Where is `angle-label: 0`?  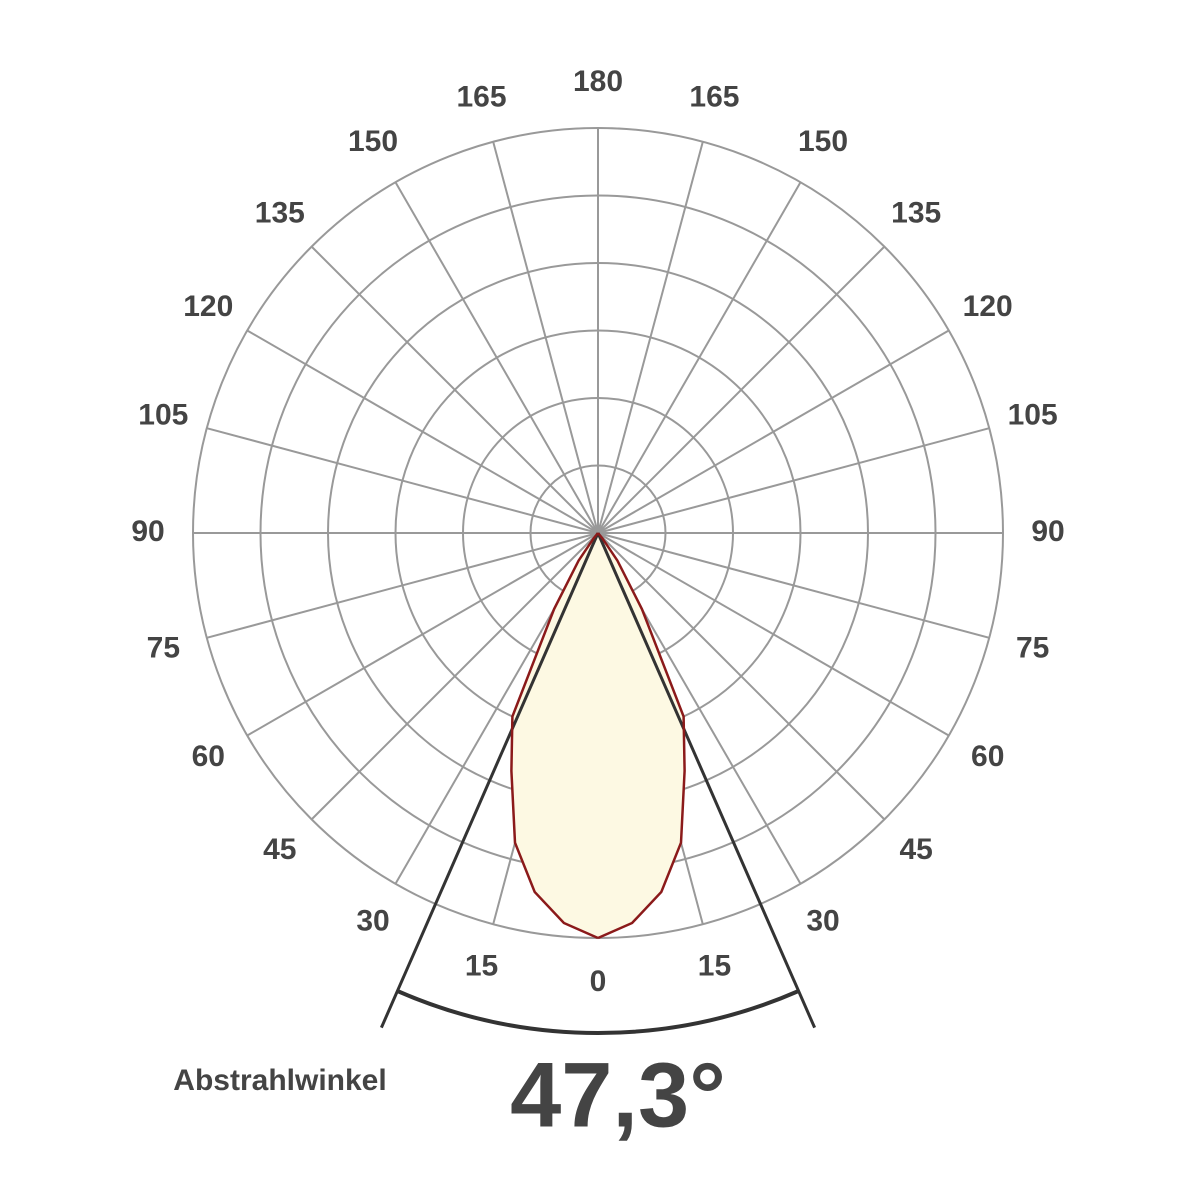
angle-label: 0 is located at coordinates (598, 981).